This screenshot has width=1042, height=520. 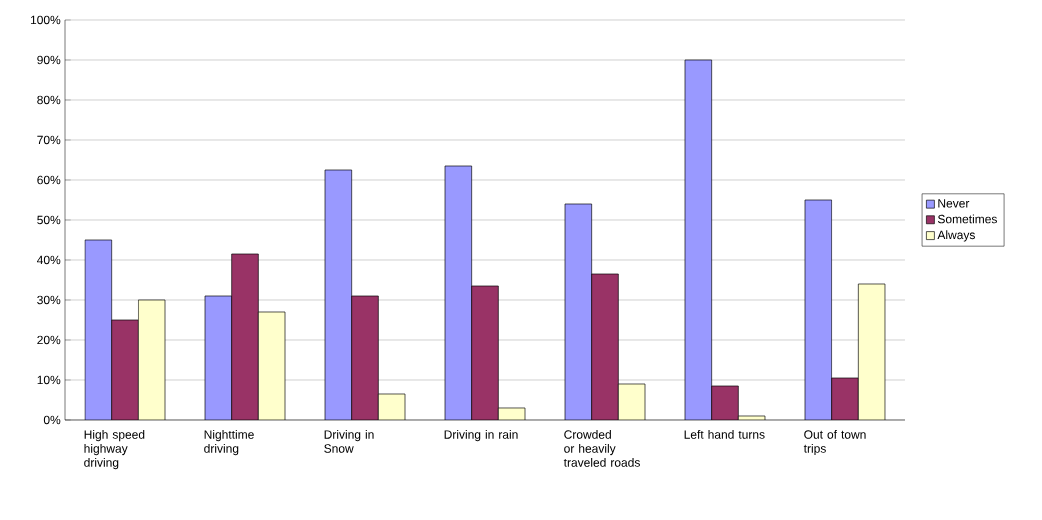 I want to click on y-tick-label: 50%, so click(x=49, y=220).